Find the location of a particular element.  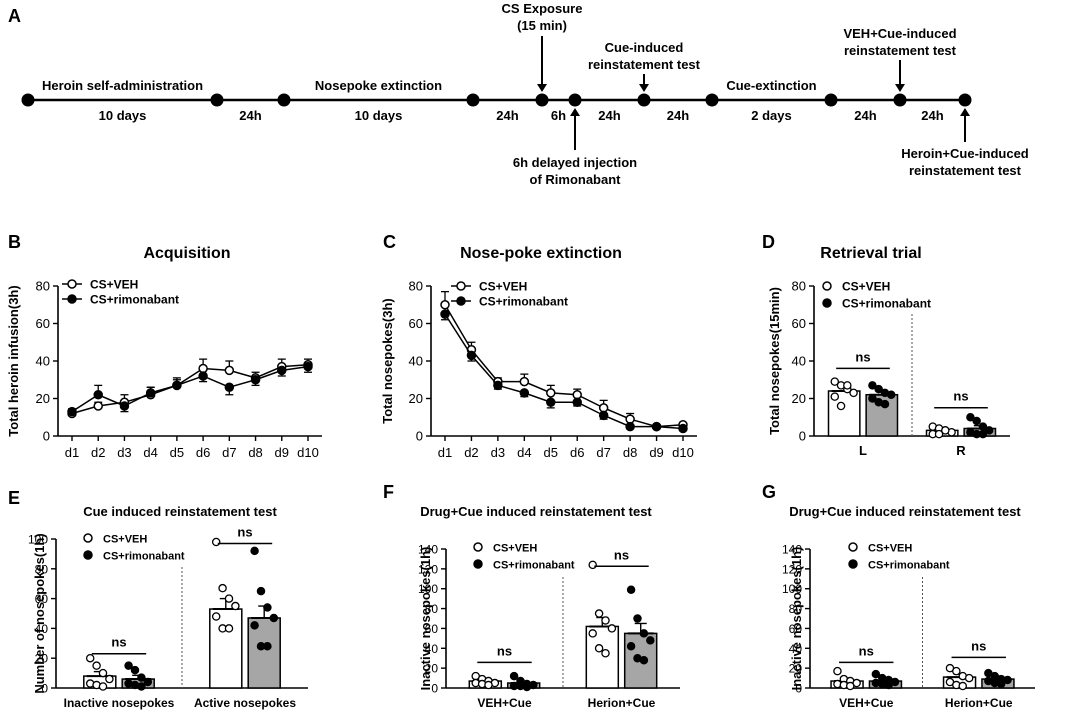

chart-title: Drug+Cue induced reinstatement test is located at coordinates (905, 511).